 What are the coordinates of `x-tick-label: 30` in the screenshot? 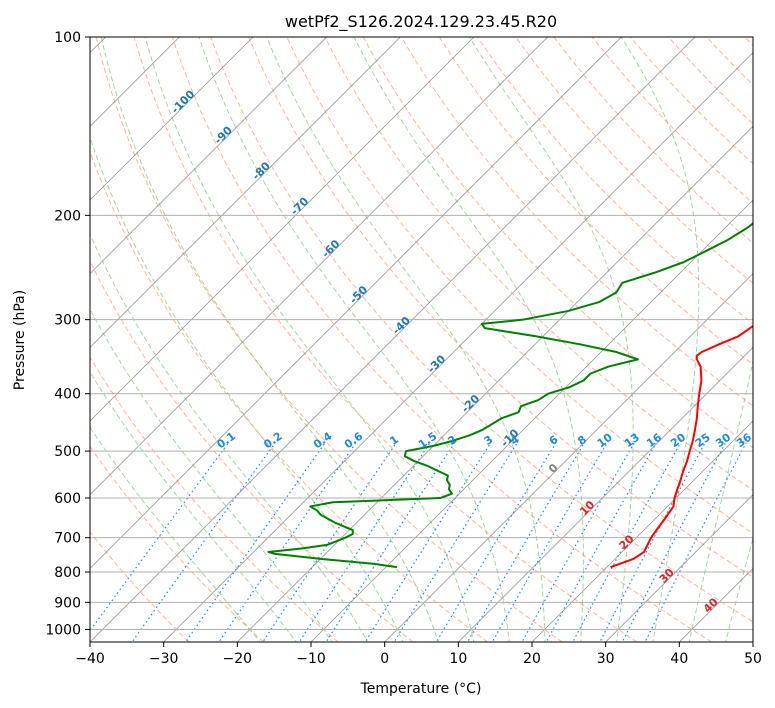 It's located at (606, 659).